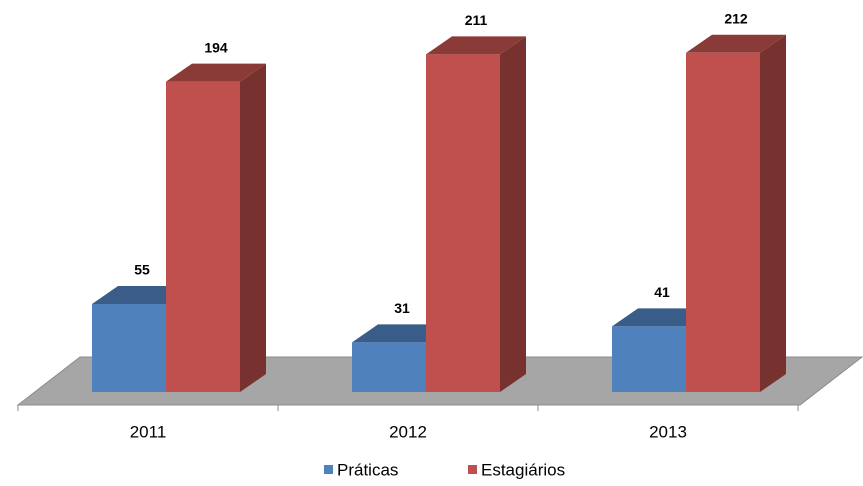 Image resolution: width=863 pixels, height=486 pixels. What do you see at coordinates (662, 292) in the screenshot?
I see `data-label: 41` at bounding box center [662, 292].